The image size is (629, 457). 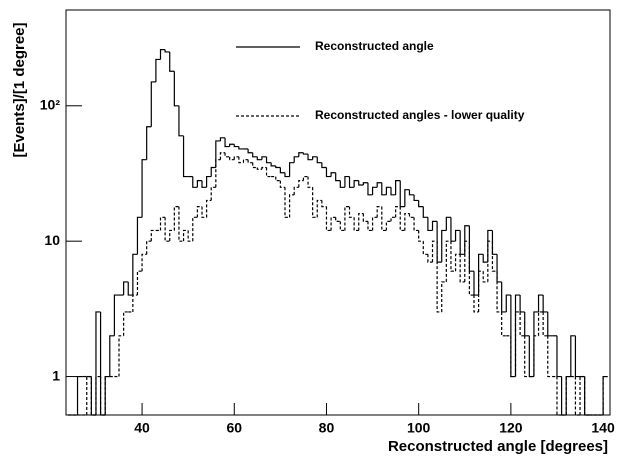 I want to click on x-tick-label: 140, so click(x=603, y=428).